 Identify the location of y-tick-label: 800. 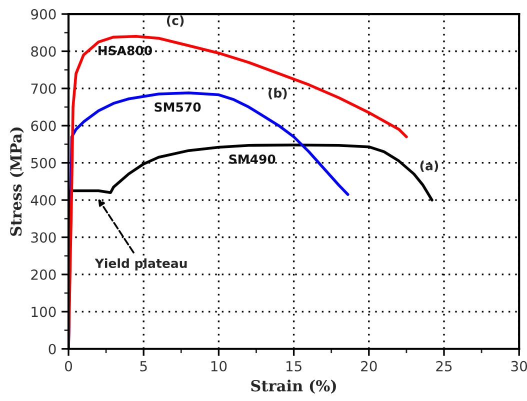
(43, 51).